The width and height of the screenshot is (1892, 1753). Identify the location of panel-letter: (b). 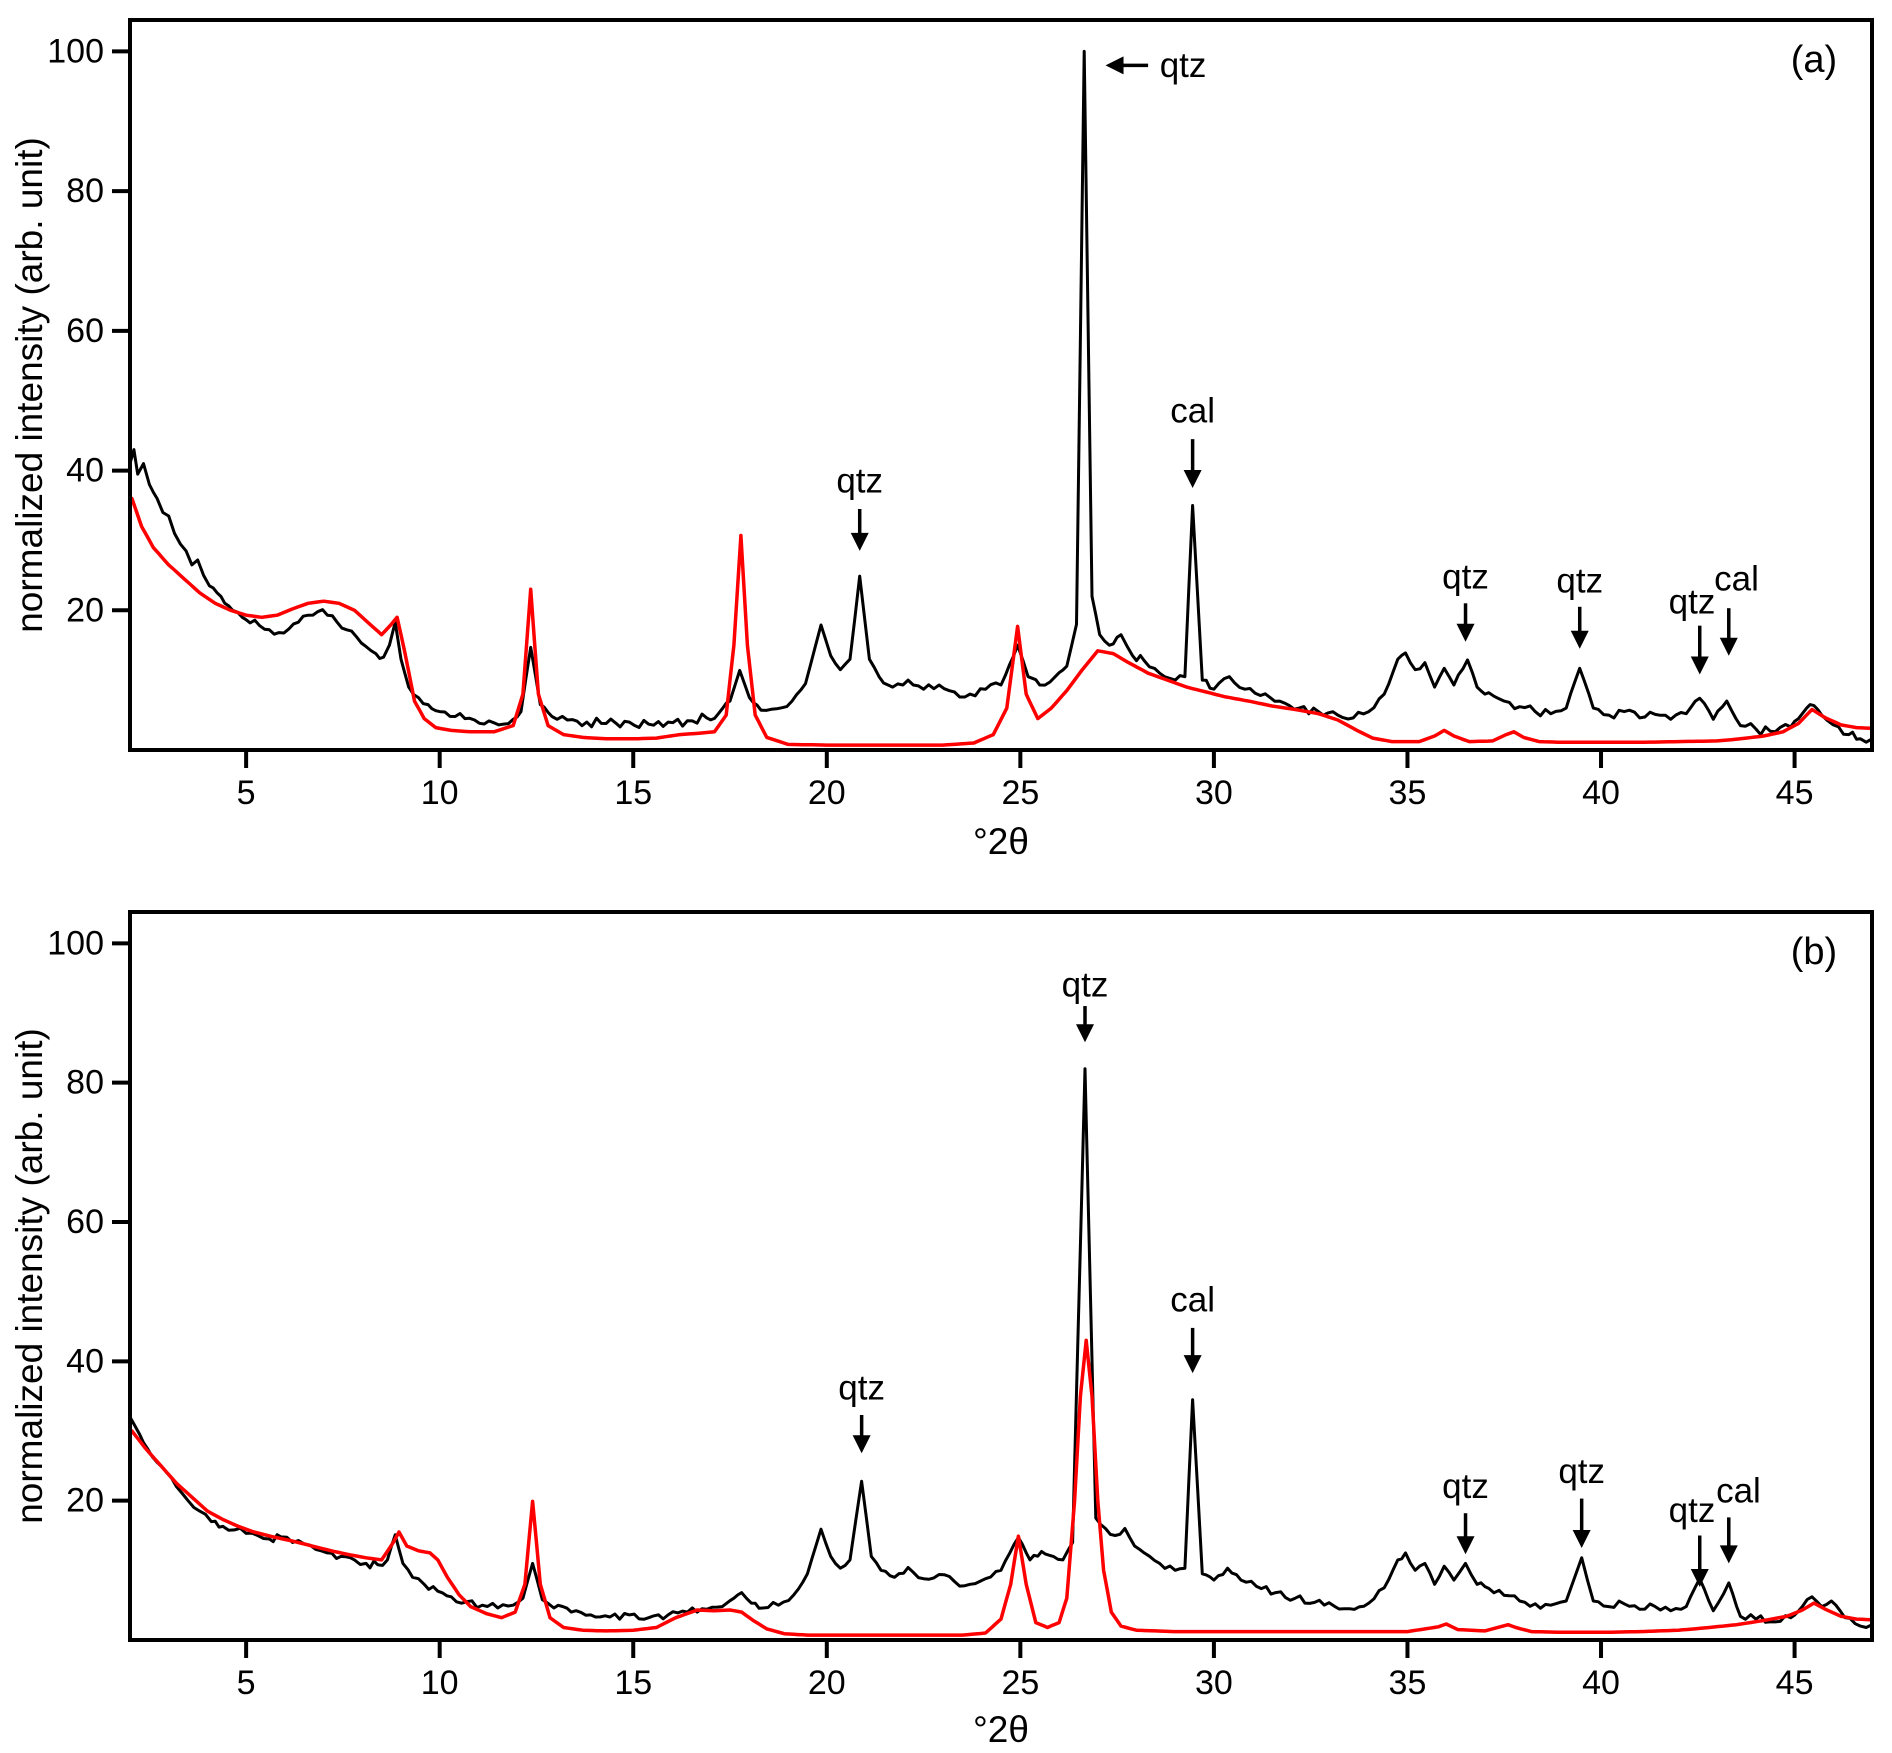
(1814, 952).